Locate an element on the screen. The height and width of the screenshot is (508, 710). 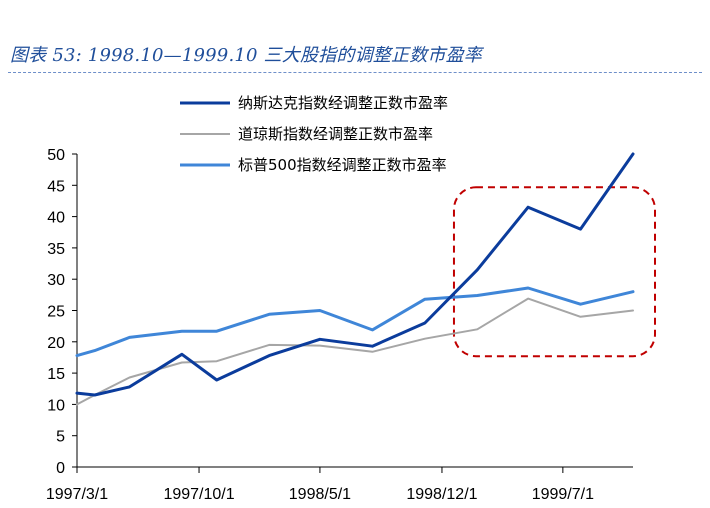
highlight-dashed-box is located at coordinates (554, 272).